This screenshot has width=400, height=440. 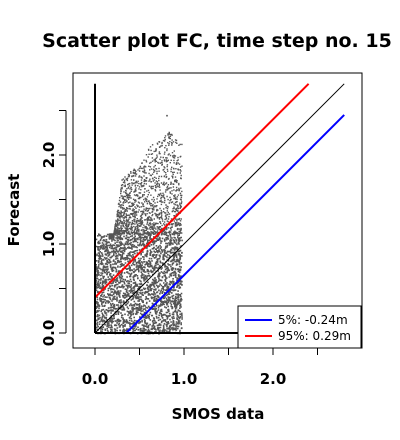 I want to click on x-tick-label: 1.0, so click(x=184, y=379).